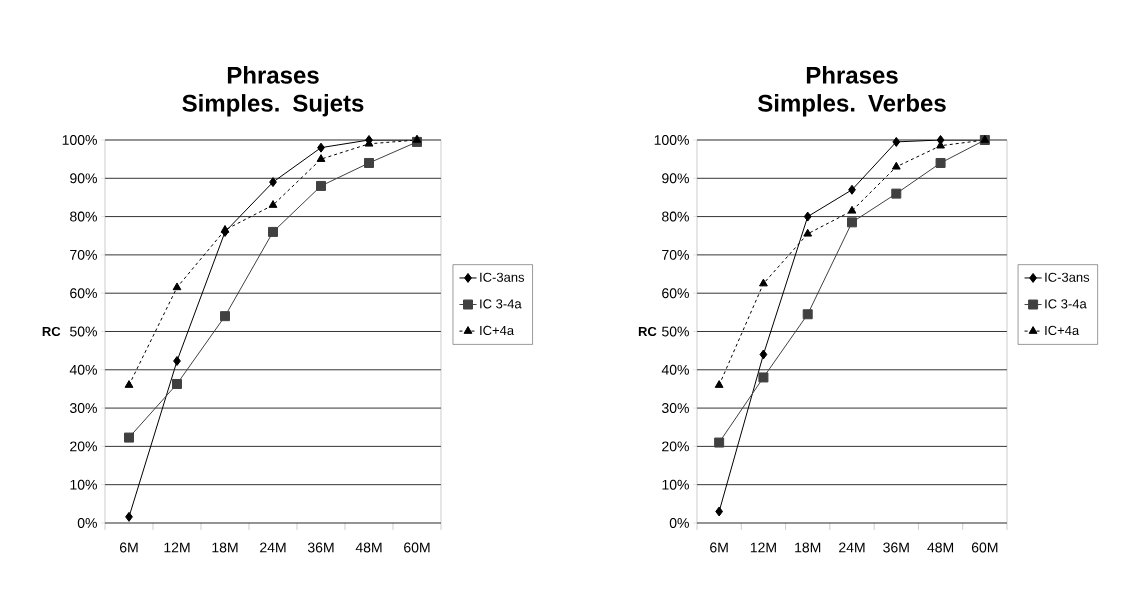 This screenshot has height=610, width=1136. What do you see at coordinates (851, 91) in the screenshot?
I see `chart-title: Phrases Simples. Verbes` at bounding box center [851, 91].